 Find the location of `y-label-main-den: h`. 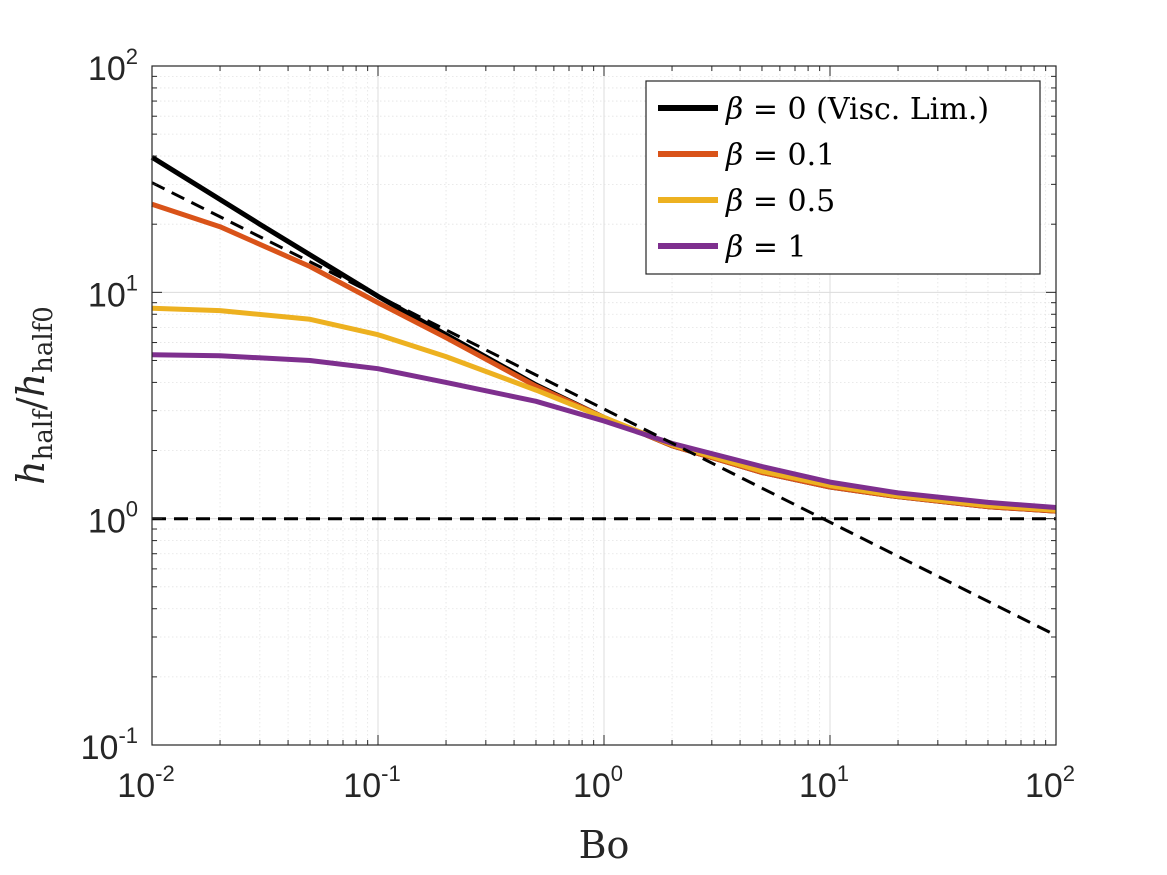

y-label-main-den: h is located at coordinates (31, 385).